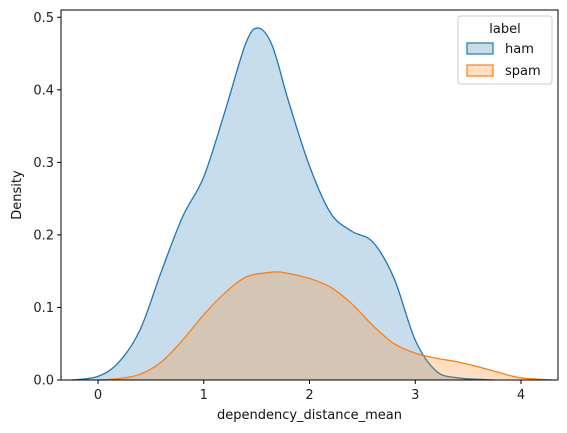 This screenshot has width=567, height=433. I want to click on x-tick-label: 1, so click(204, 395).